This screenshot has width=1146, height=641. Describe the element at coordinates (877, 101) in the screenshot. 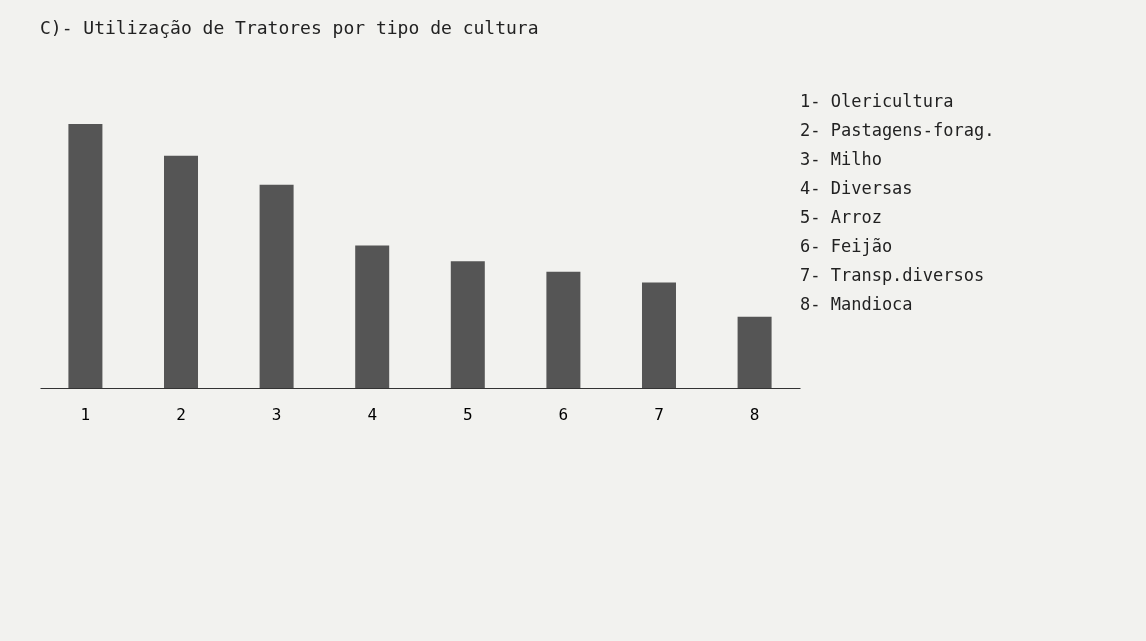

I see `text: 1- Olericultura` at that location.